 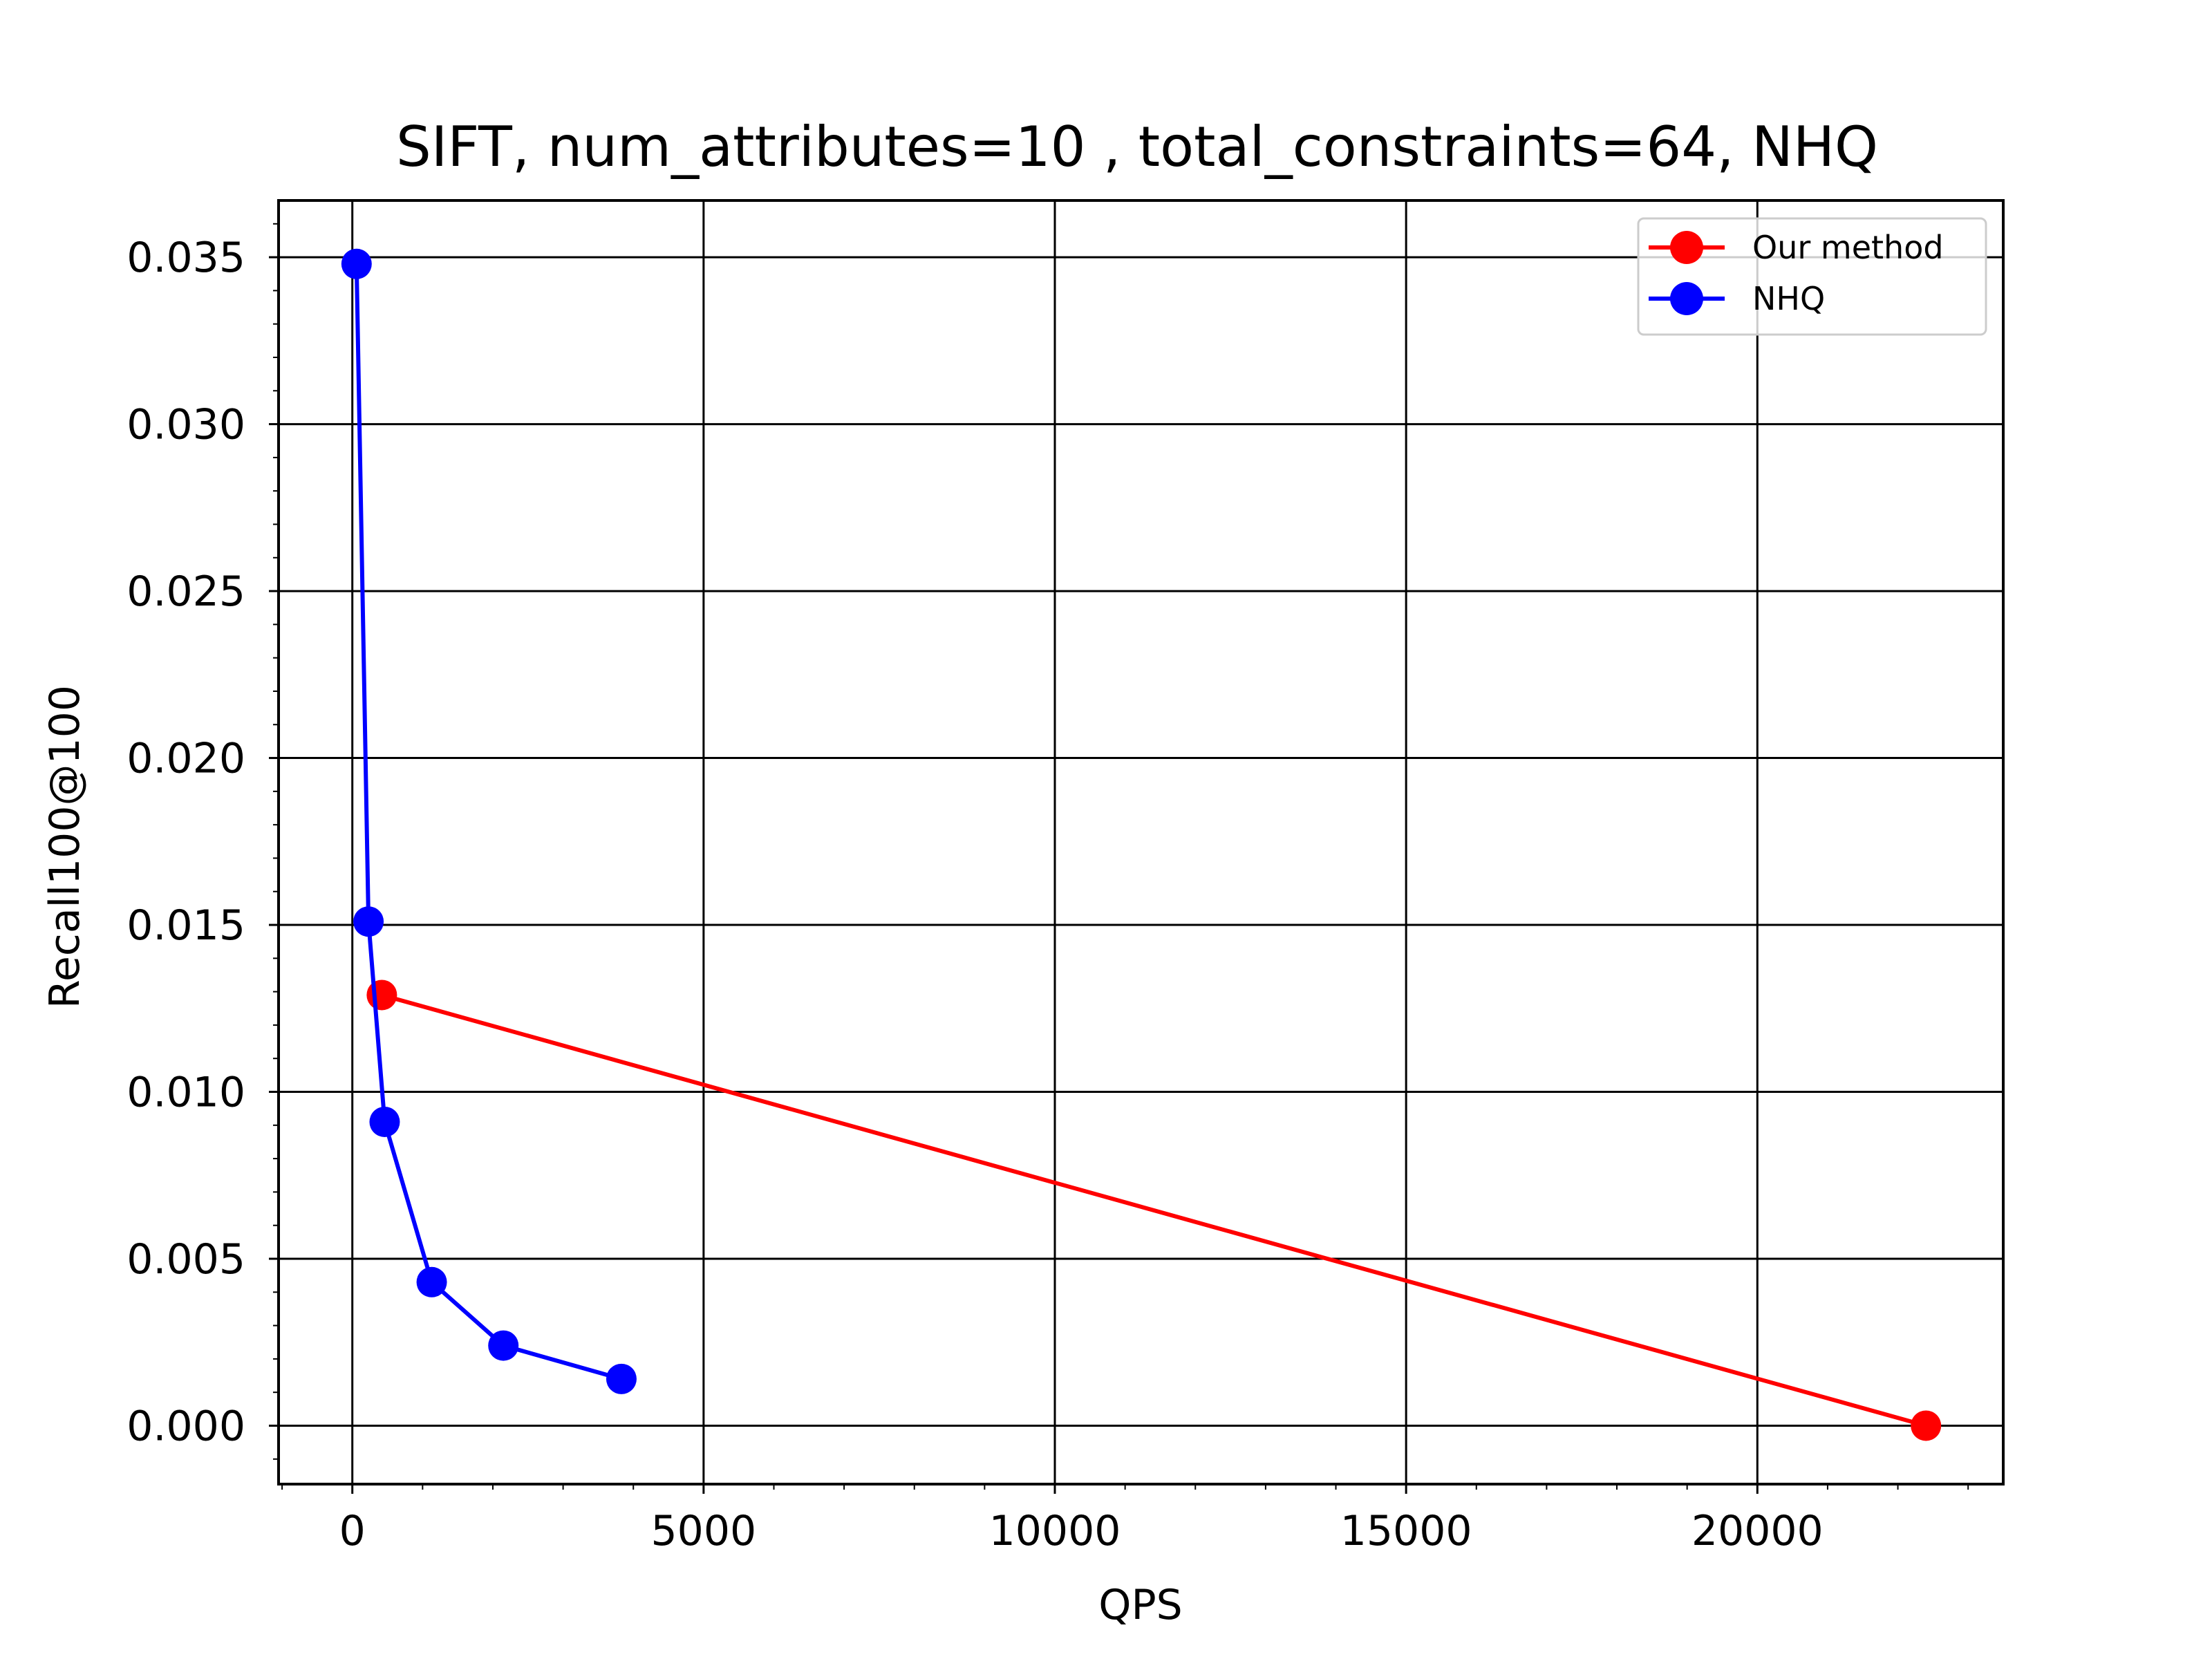 What do you see at coordinates (185, 1426) in the screenshot?
I see `y-tick-label: 0.000` at bounding box center [185, 1426].